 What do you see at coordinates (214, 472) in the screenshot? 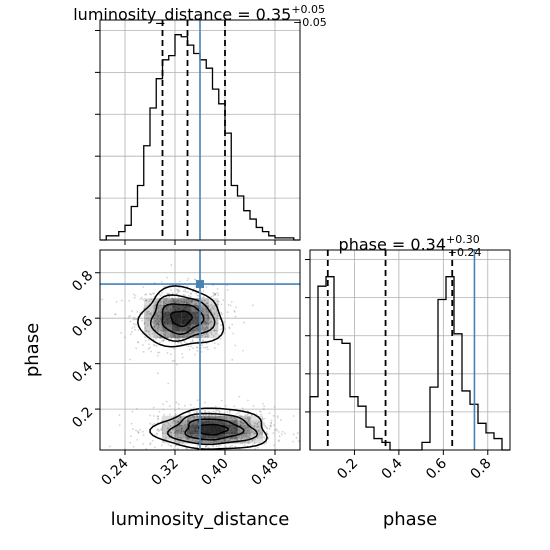
I see `x-tick-label: 0.40` at bounding box center [214, 472].